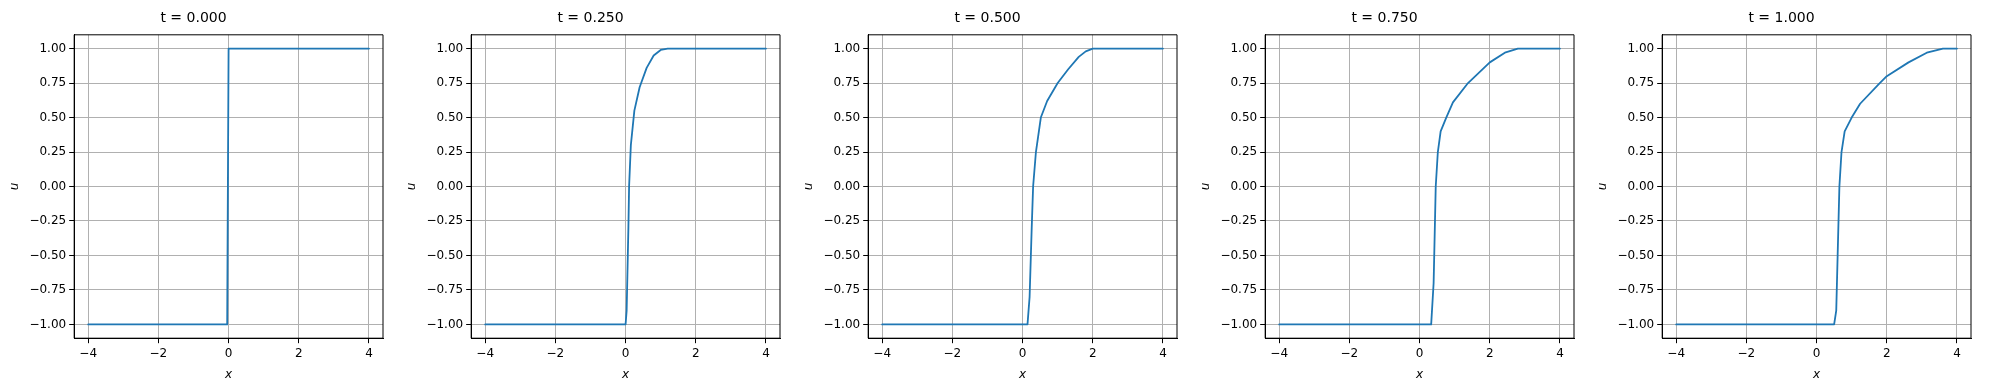  Describe the element at coordinates (987, 17) in the screenshot. I see `chart-title: t = 0.500` at that location.